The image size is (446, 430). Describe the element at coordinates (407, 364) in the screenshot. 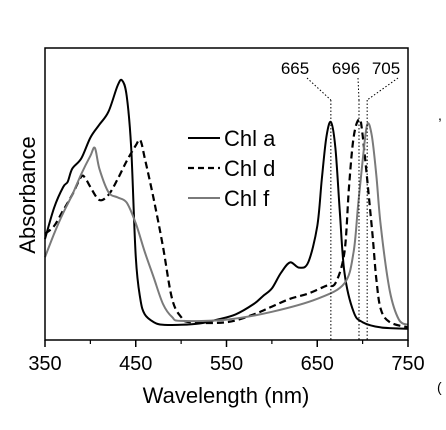

I see `x-tick-label-750: 750` at that location.